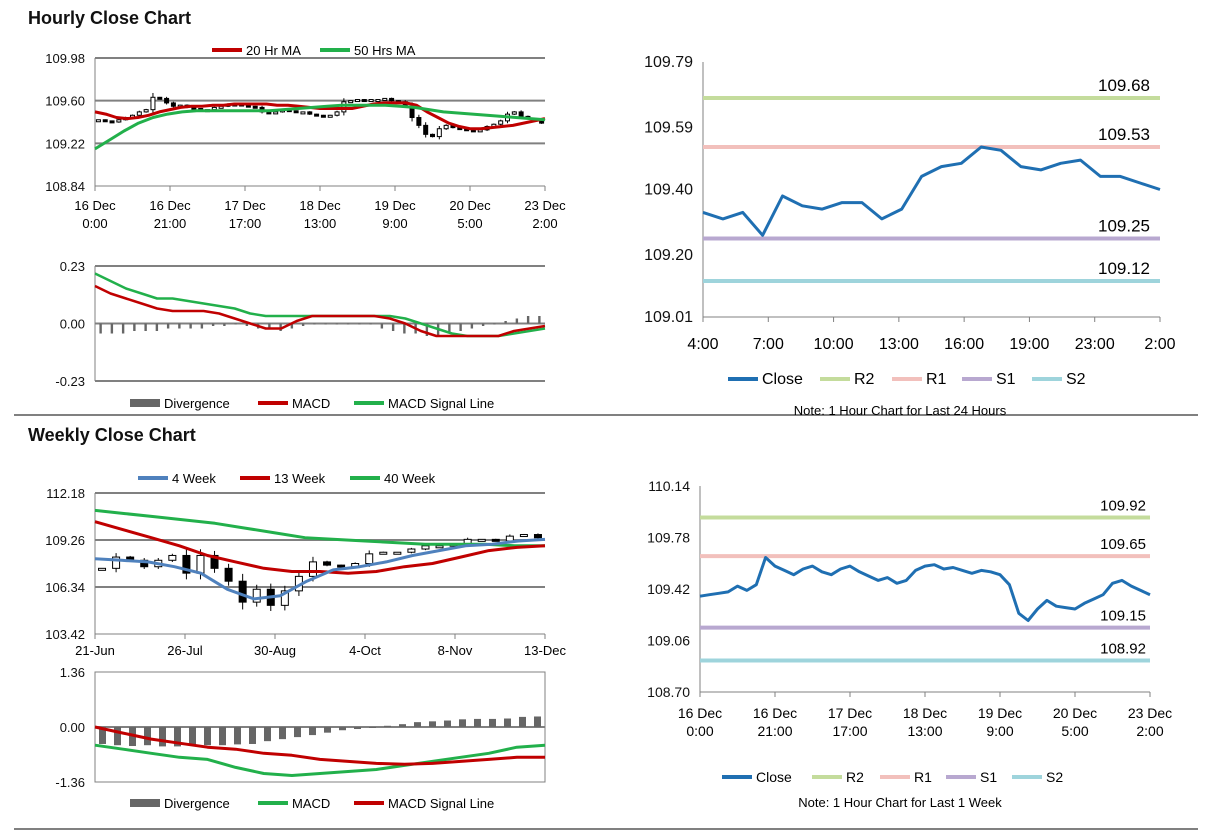 The width and height of the screenshot is (1212, 834). What do you see at coordinates (774, 777) in the screenshot?
I see `legend-label: Close` at bounding box center [774, 777].